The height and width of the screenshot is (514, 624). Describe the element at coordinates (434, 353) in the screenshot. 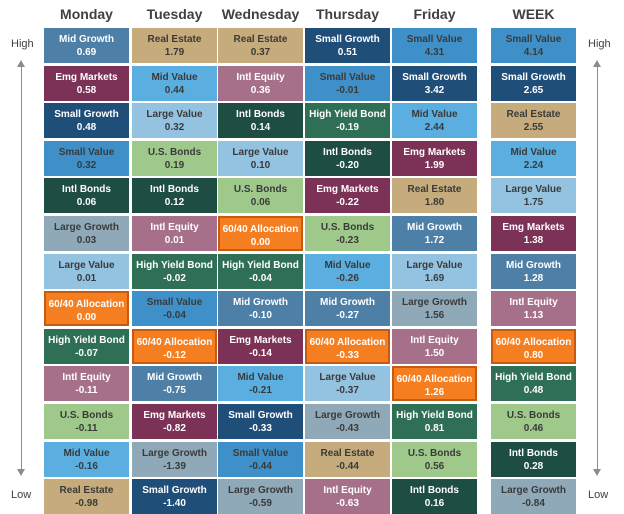

I see `return-value-label: 1.50` at that location.